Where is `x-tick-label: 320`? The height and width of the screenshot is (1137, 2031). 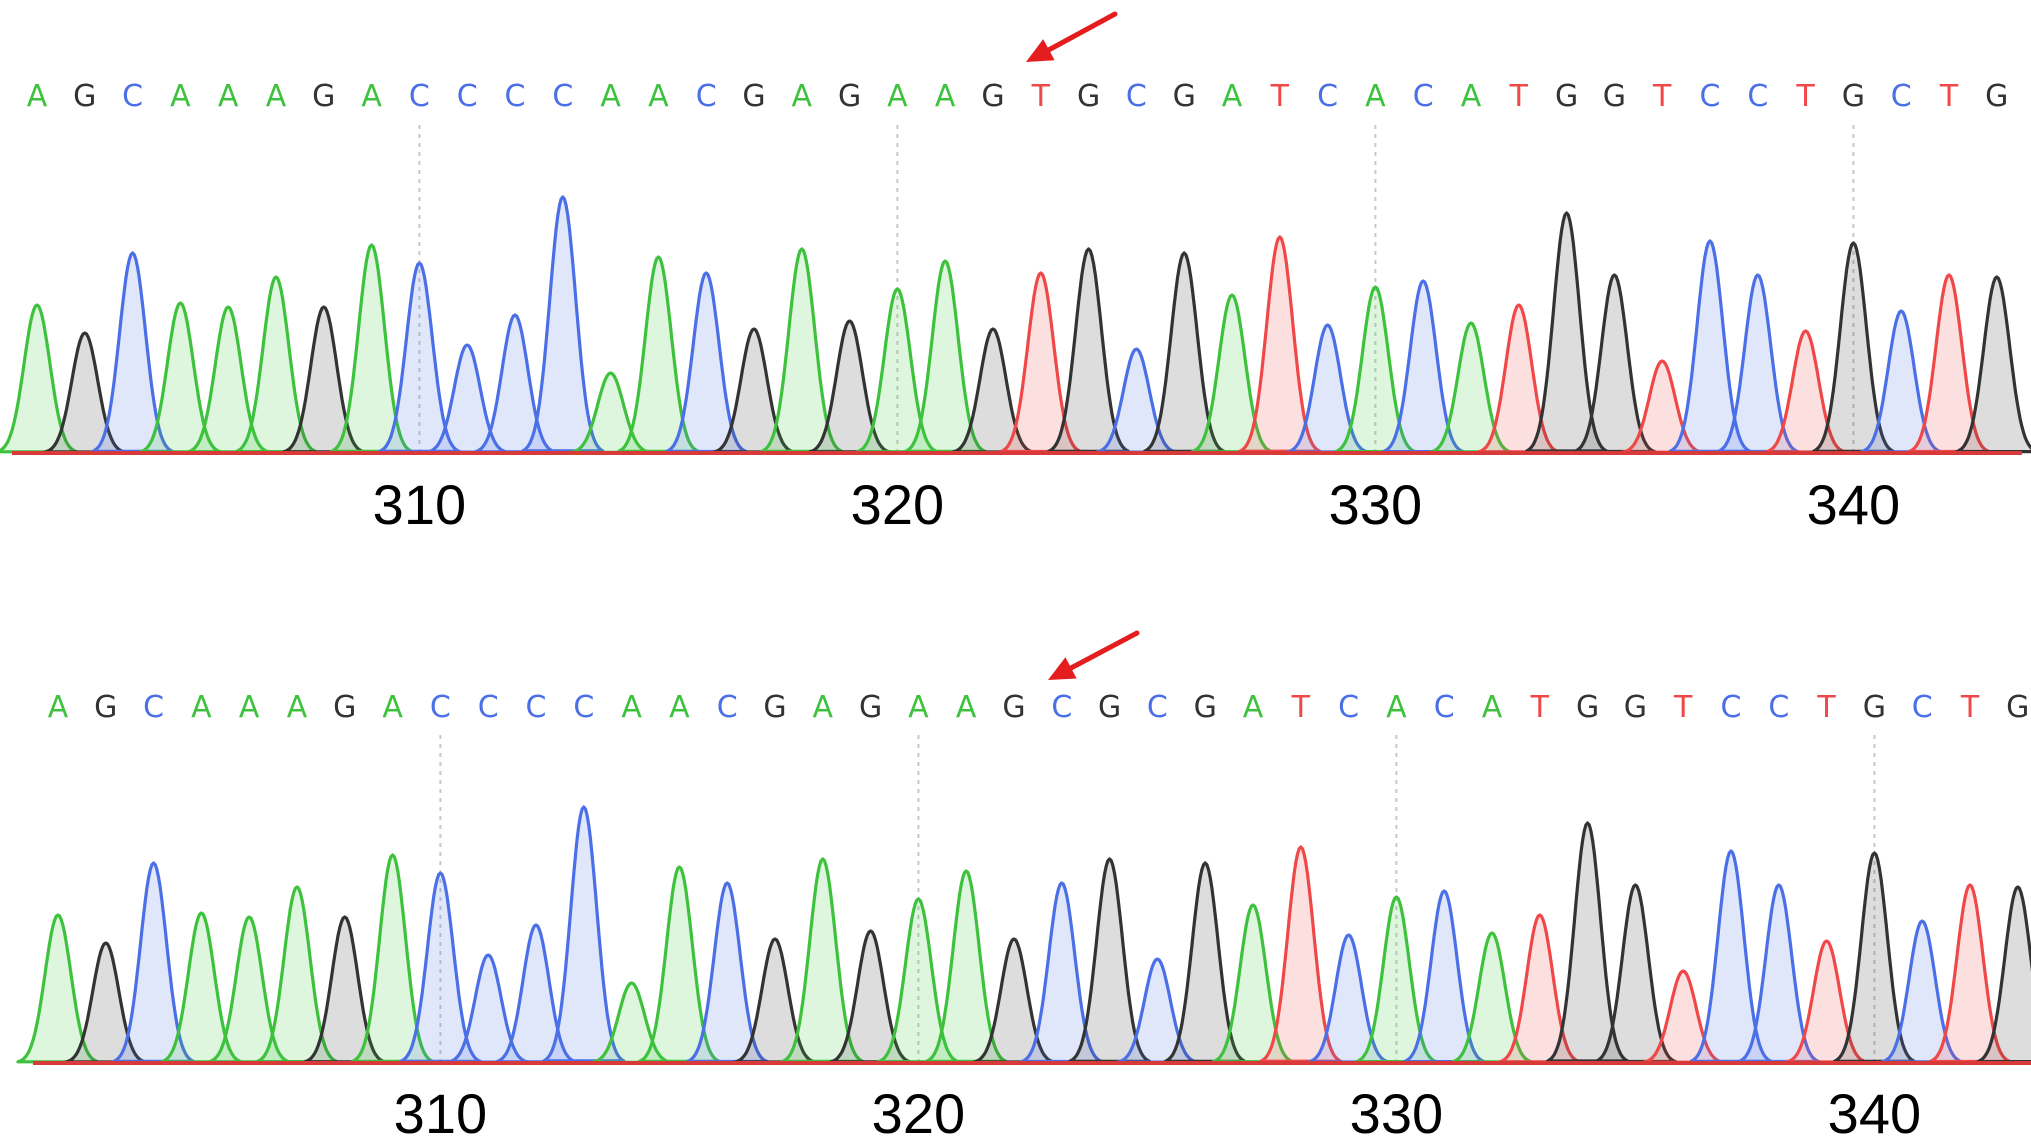 x-tick-label: 320 is located at coordinates (918, 1109).